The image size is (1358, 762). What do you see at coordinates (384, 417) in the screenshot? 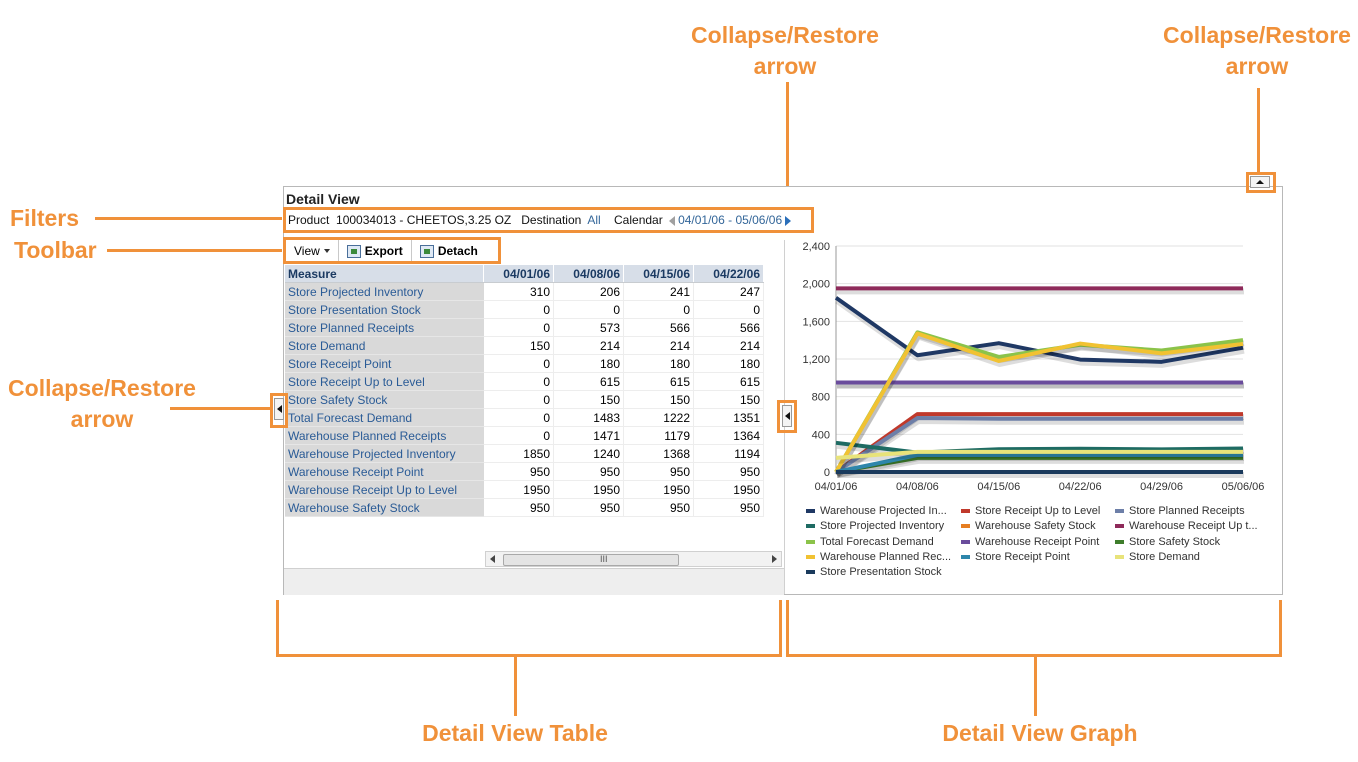
I see `measure-cell: Total Forecast Demand` at bounding box center [384, 417].